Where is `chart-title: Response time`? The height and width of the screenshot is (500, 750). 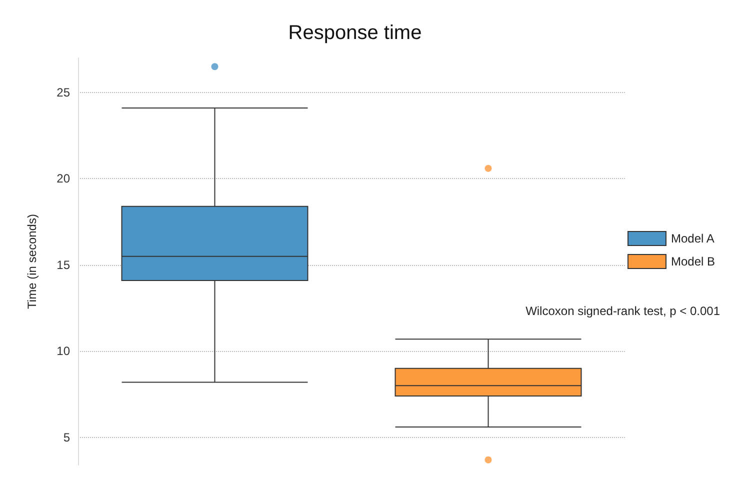 chart-title: Response time is located at coordinates (355, 33).